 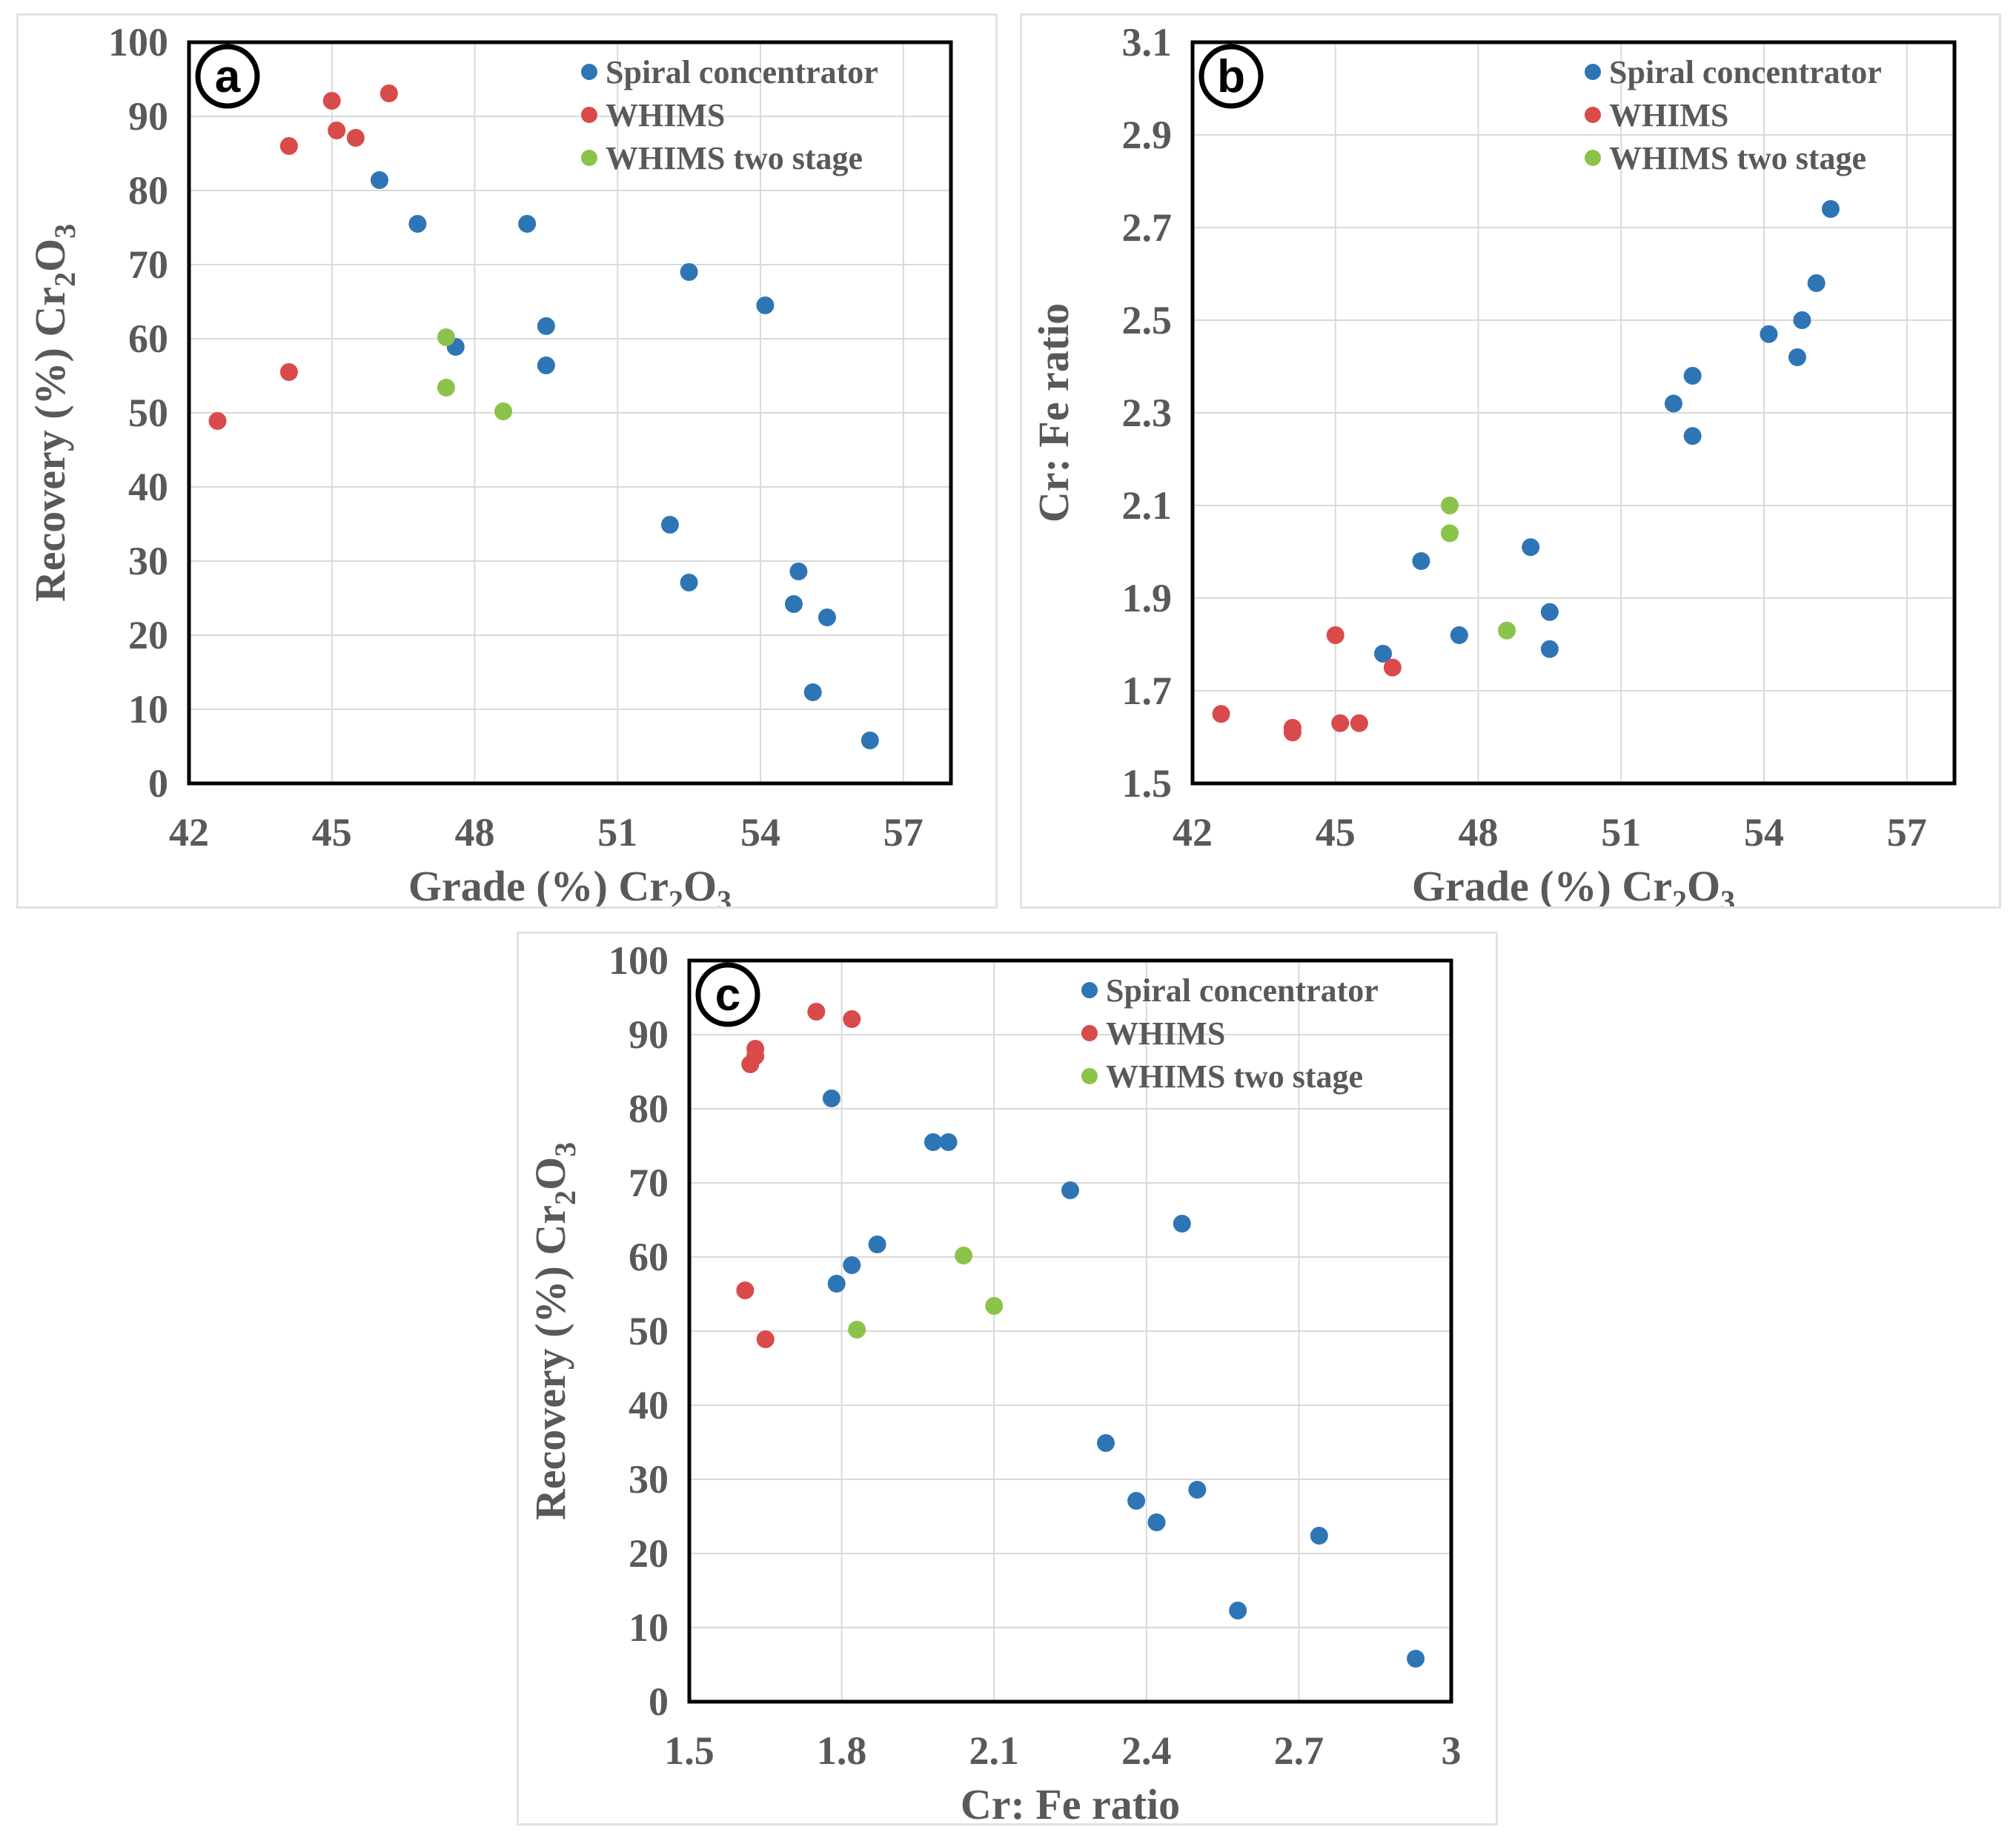 I want to click on x-tick-label: 2.4, so click(x=1147, y=1751).